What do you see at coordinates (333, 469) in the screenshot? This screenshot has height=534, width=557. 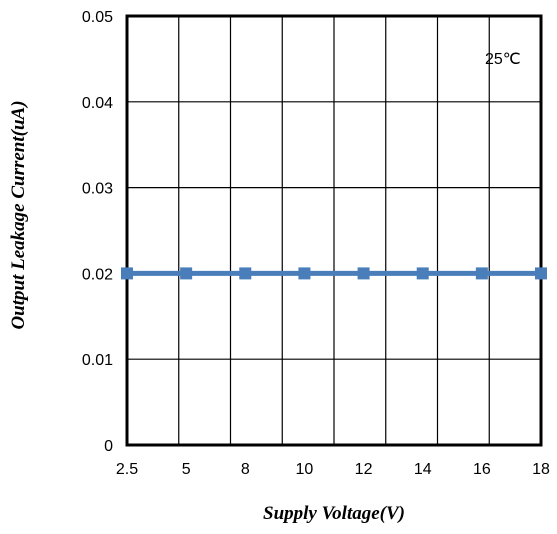 I see `x-tick-labels: 2.5 5 8 10 12 14 16 18` at bounding box center [333, 469].